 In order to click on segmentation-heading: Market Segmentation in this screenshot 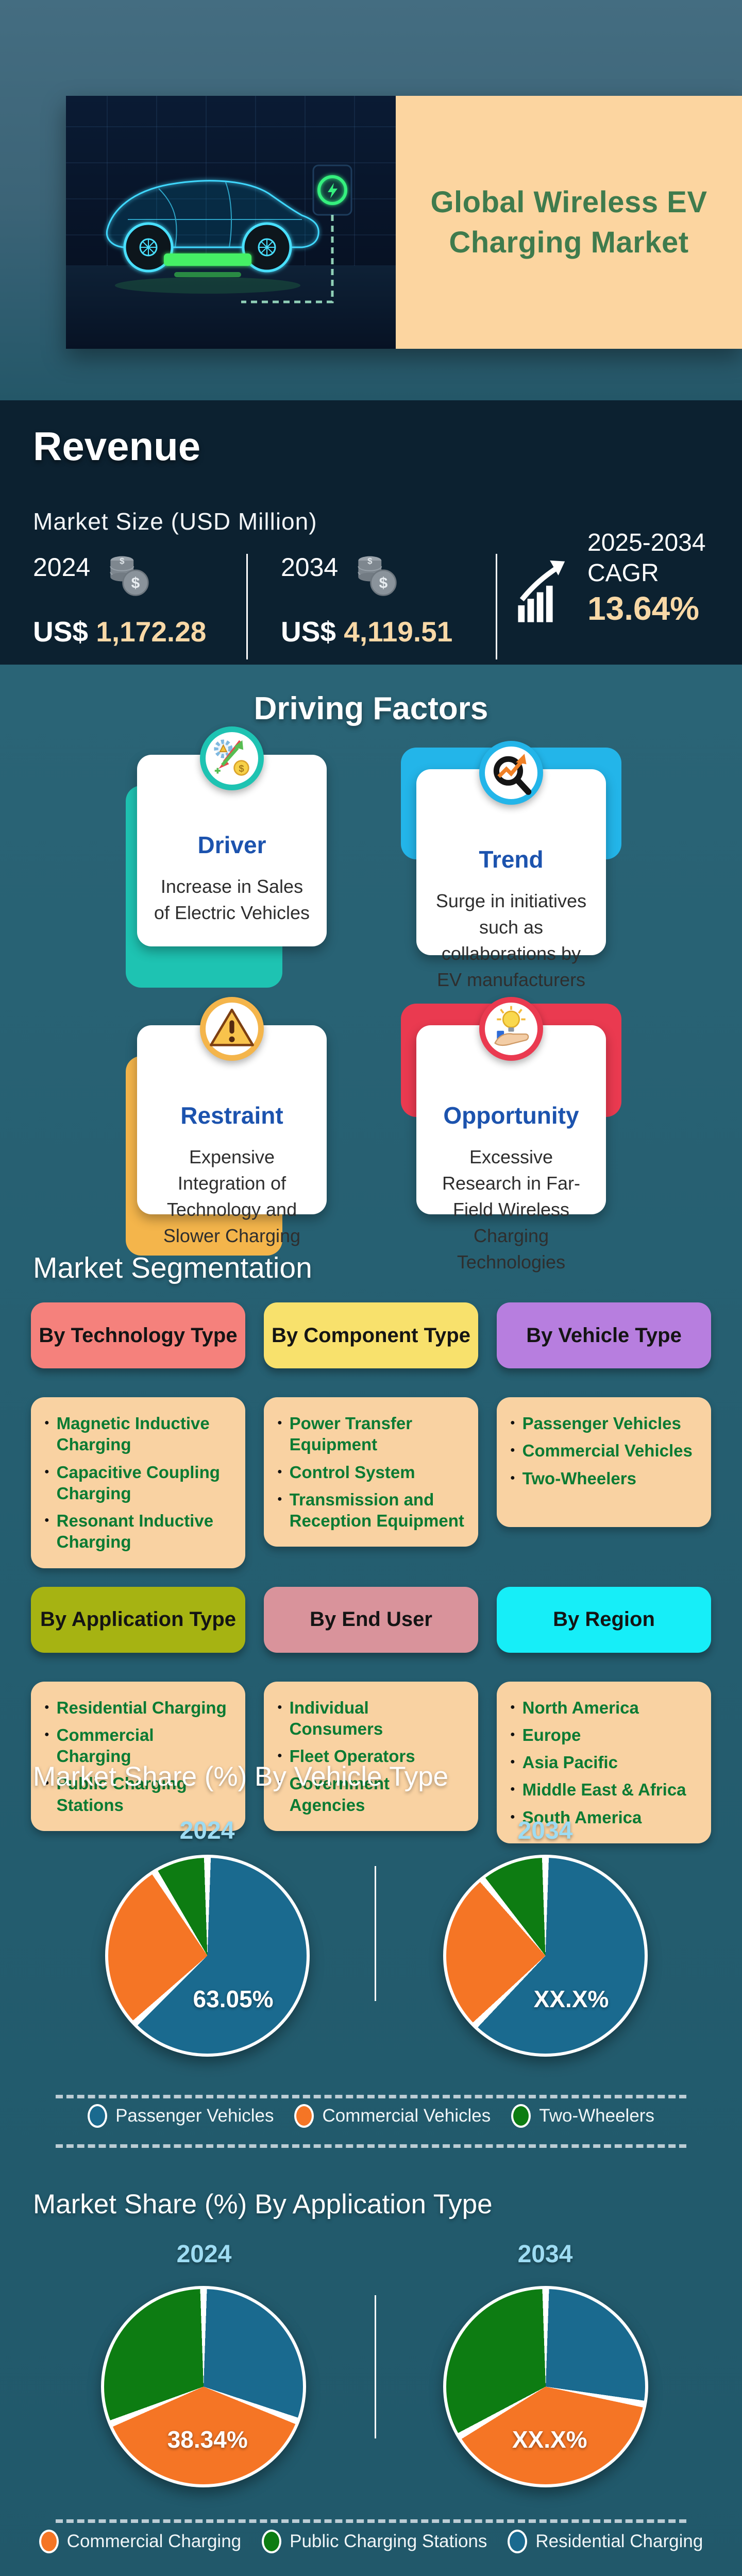, I will do `click(172, 1267)`.